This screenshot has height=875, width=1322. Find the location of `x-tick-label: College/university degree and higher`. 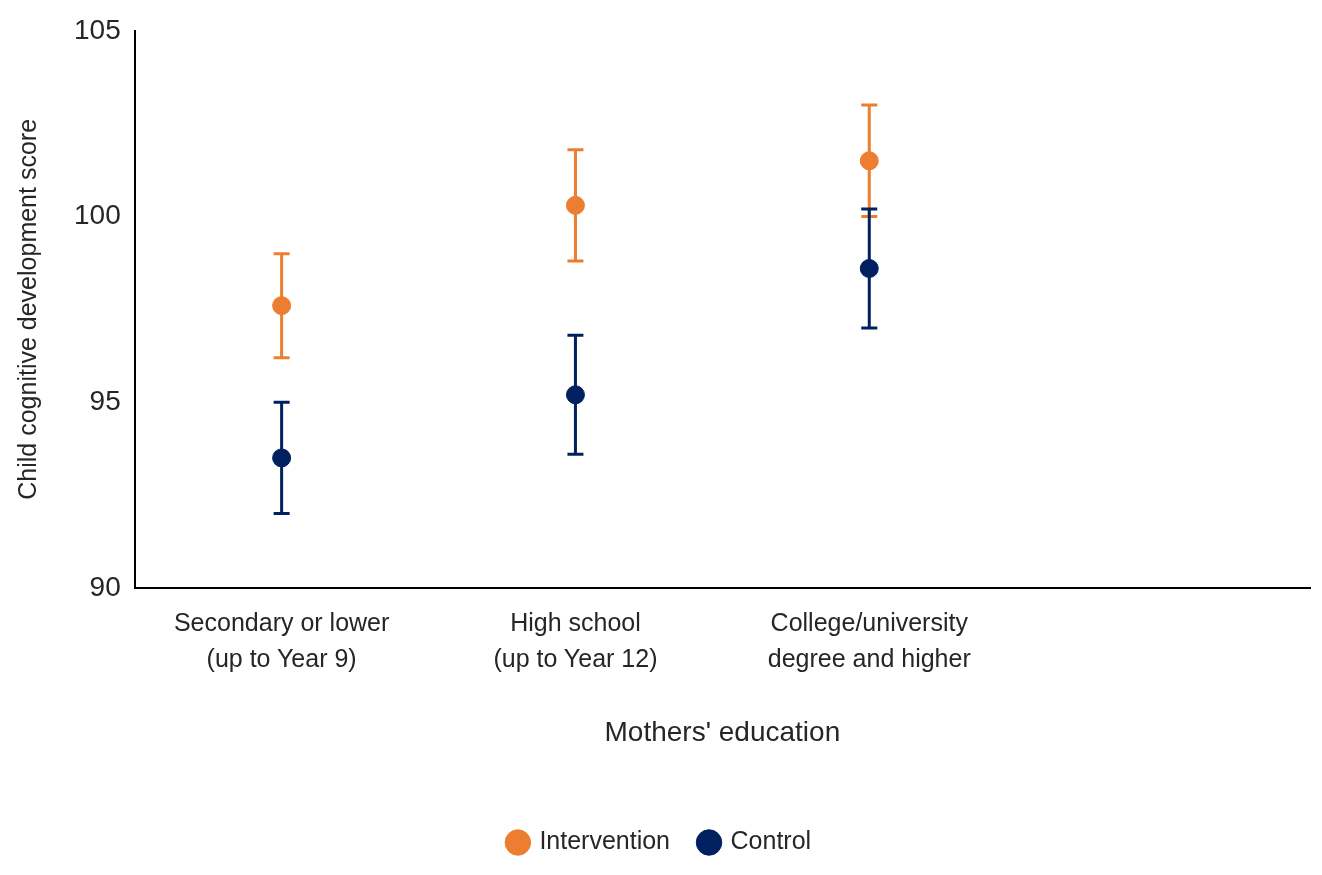

x-tick-label: College/university degree and higher is located at coordinates (869, 640).